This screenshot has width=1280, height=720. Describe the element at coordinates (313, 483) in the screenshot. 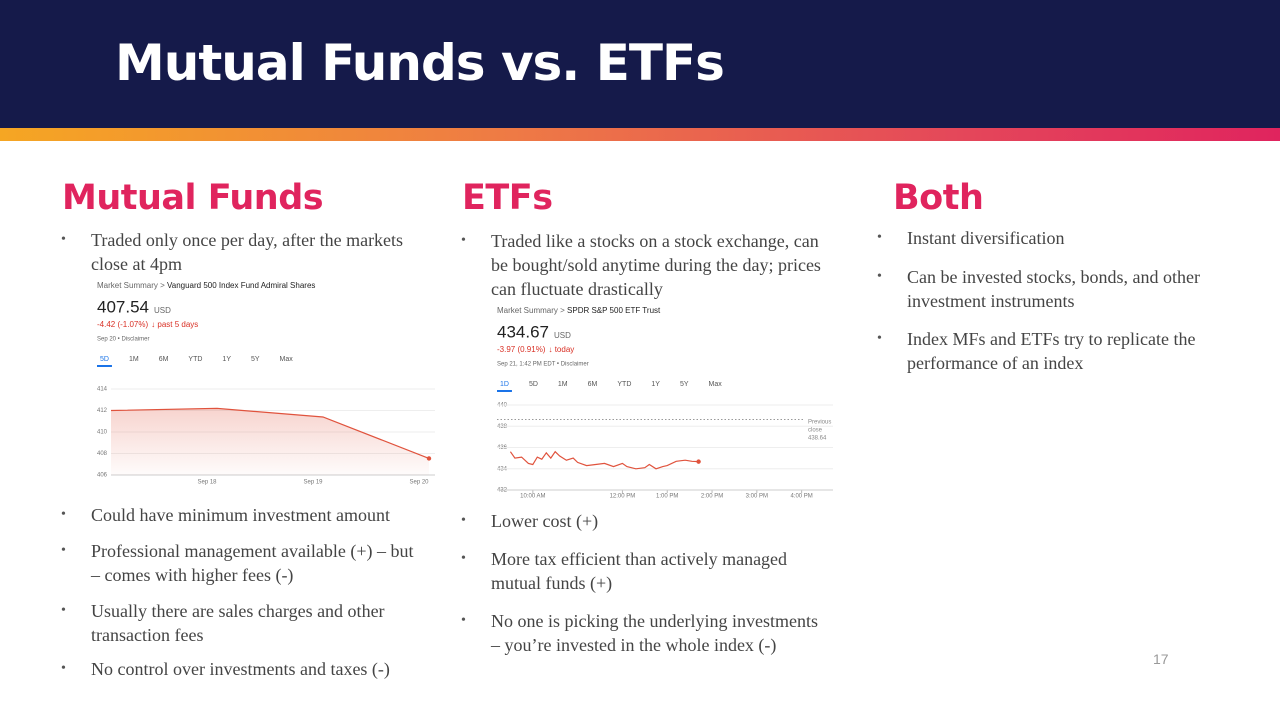

I see `x-tick-label: Sep 19` at that location.